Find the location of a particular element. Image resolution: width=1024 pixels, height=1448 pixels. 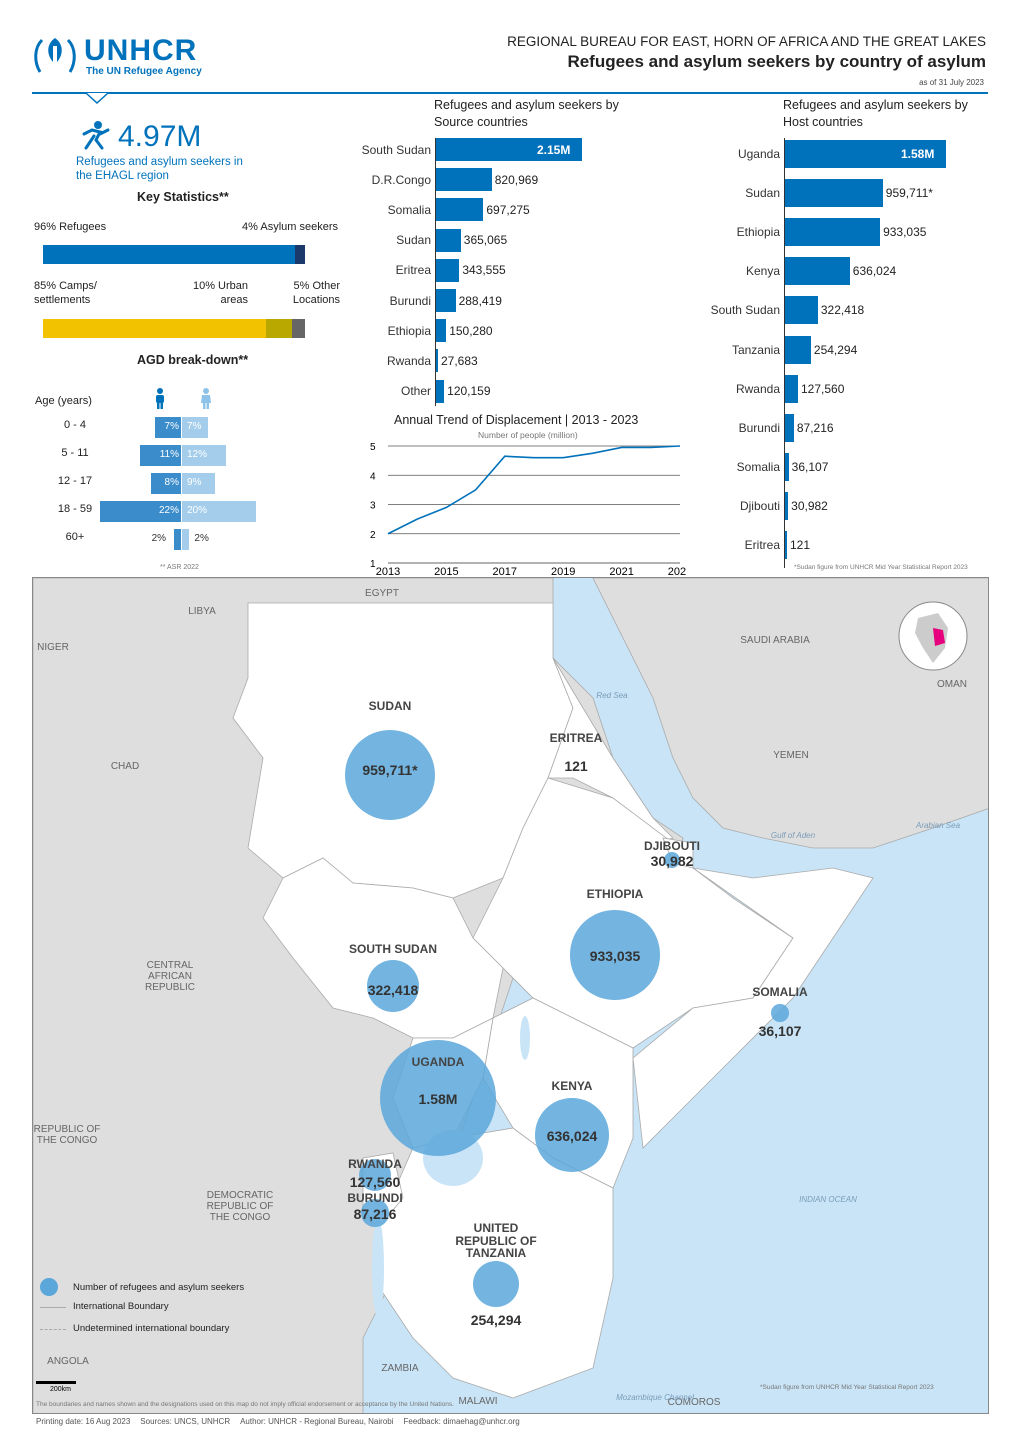

footer-printing: Printing date: 16 Aug 2023 is located at coordinates (83, 1421).